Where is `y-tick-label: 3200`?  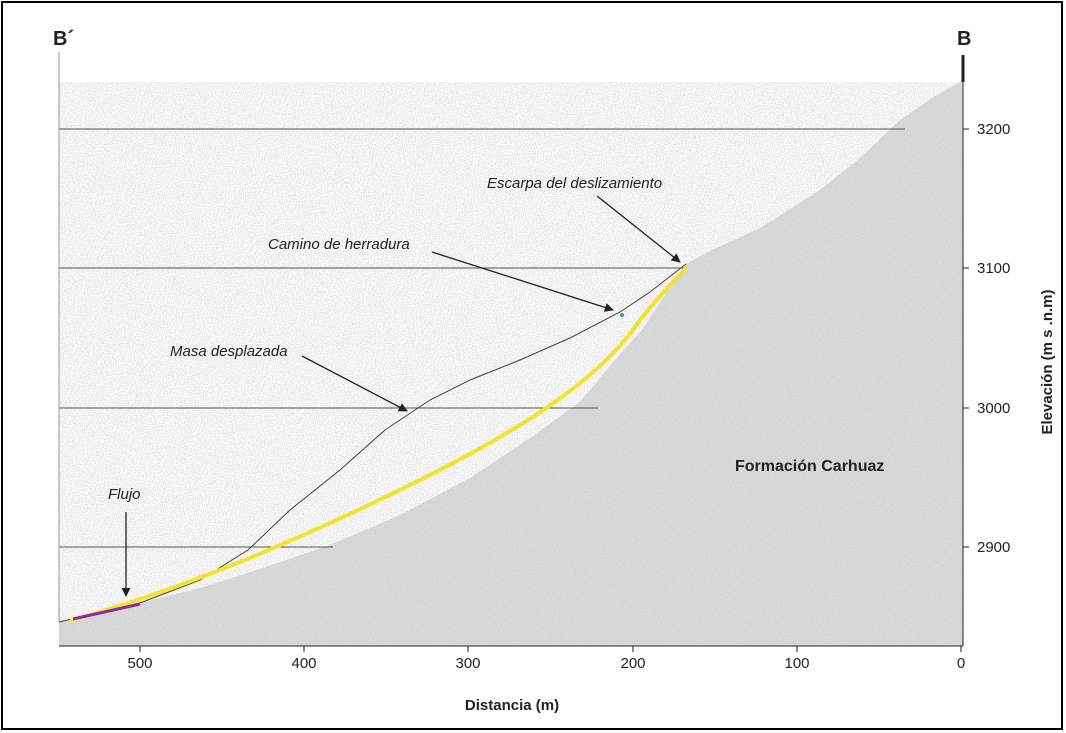
y-tick-label: 3200 is located at coordinates (993, 129).